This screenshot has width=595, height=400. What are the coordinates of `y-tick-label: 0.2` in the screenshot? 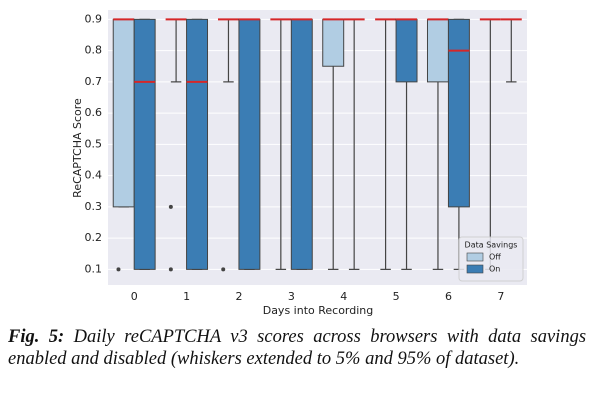 It's located at (94, 237).